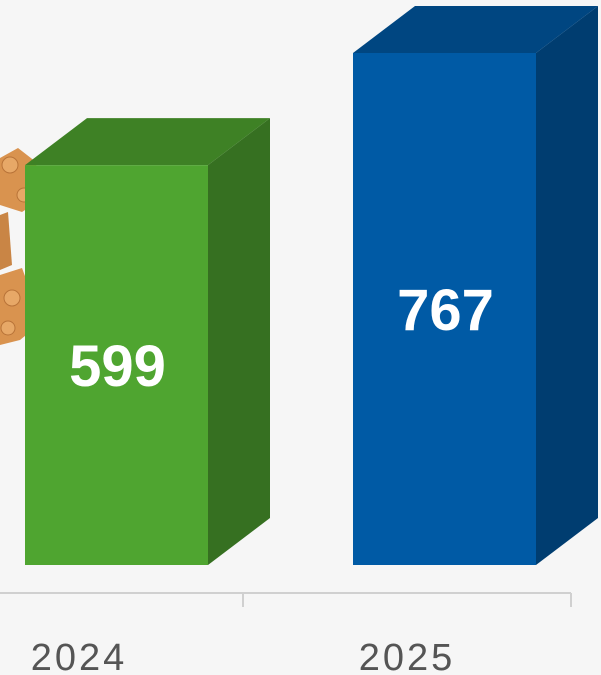 This screenshot has width=601, height=675. I want to click on x-tick-label: 2025, so click(407, 656).